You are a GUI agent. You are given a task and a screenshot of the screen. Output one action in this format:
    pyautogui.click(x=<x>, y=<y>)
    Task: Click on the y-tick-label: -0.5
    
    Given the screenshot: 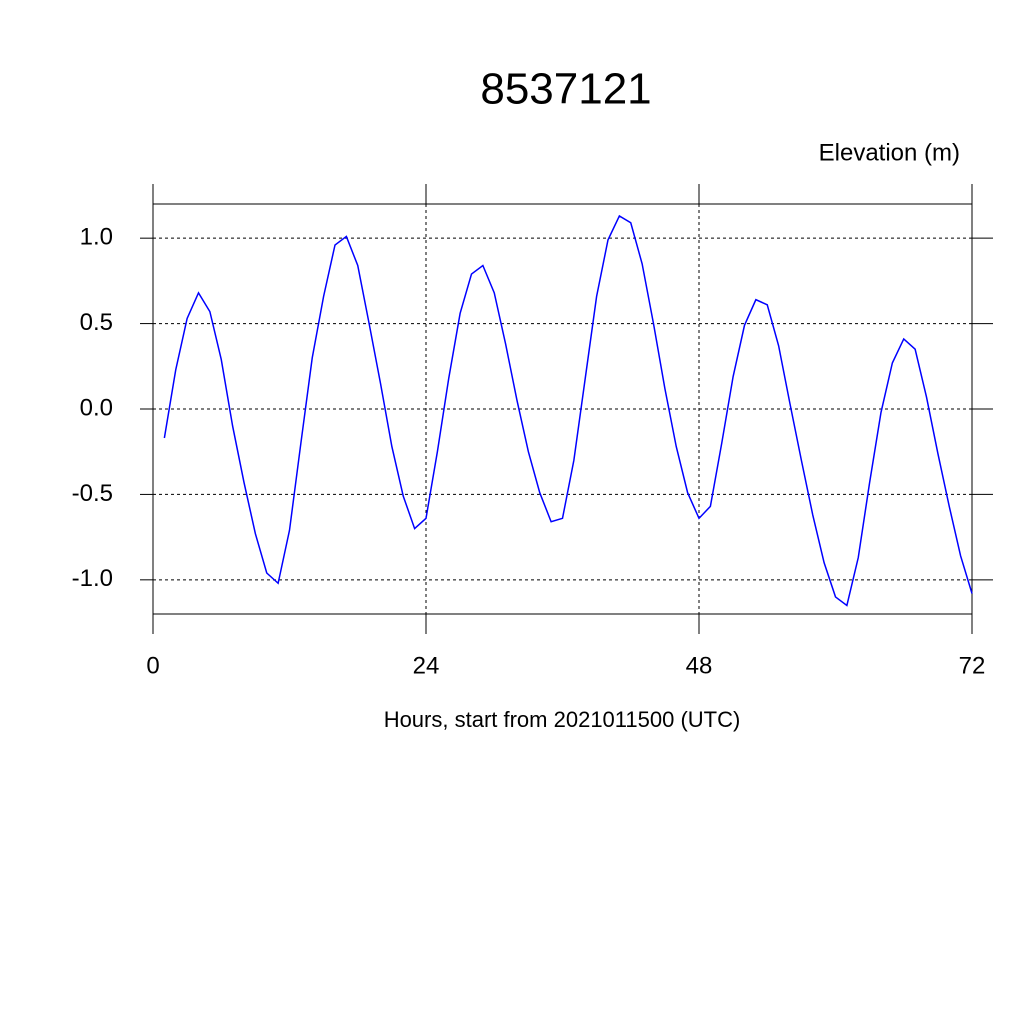 What is the action you would take?
    pyautogui.click(x=92, y=493)
    